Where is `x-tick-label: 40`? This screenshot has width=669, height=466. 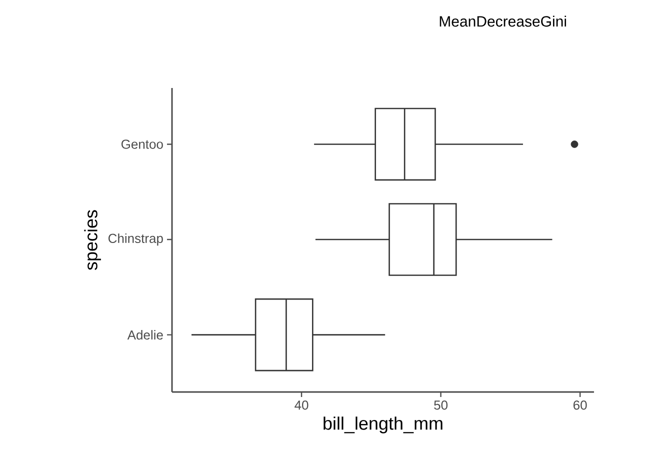
x-tick-label: 40 is located at coordinates (301, 405).